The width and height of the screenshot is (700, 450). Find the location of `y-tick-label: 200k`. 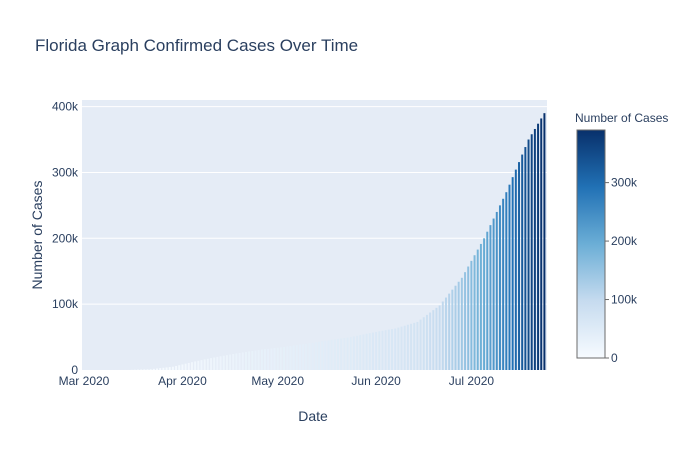

y-tick-label: 200k is located at coordinates (65, 238).